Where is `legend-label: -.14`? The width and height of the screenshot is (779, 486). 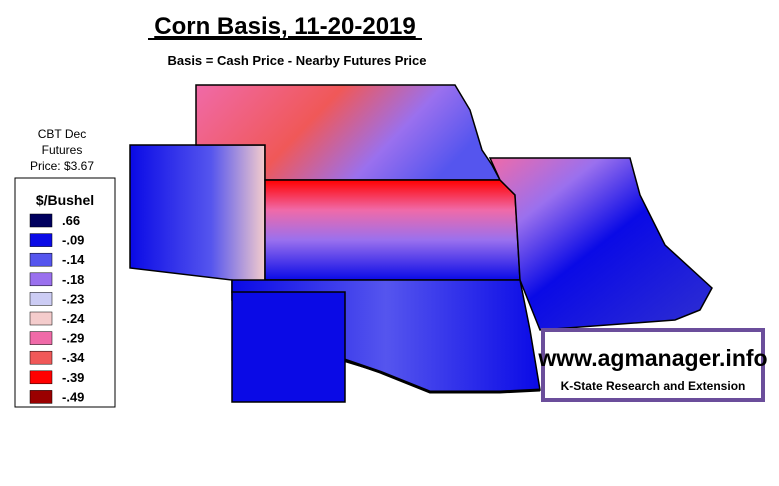
legend-label: -.14 is located at coordinates (73, 259).